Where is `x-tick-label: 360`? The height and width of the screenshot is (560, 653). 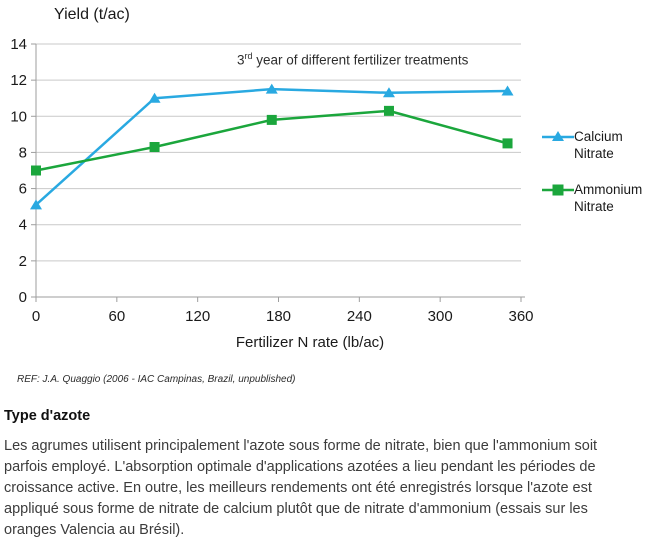 x-tick-label: 360 is located at coordinates (520, 316).